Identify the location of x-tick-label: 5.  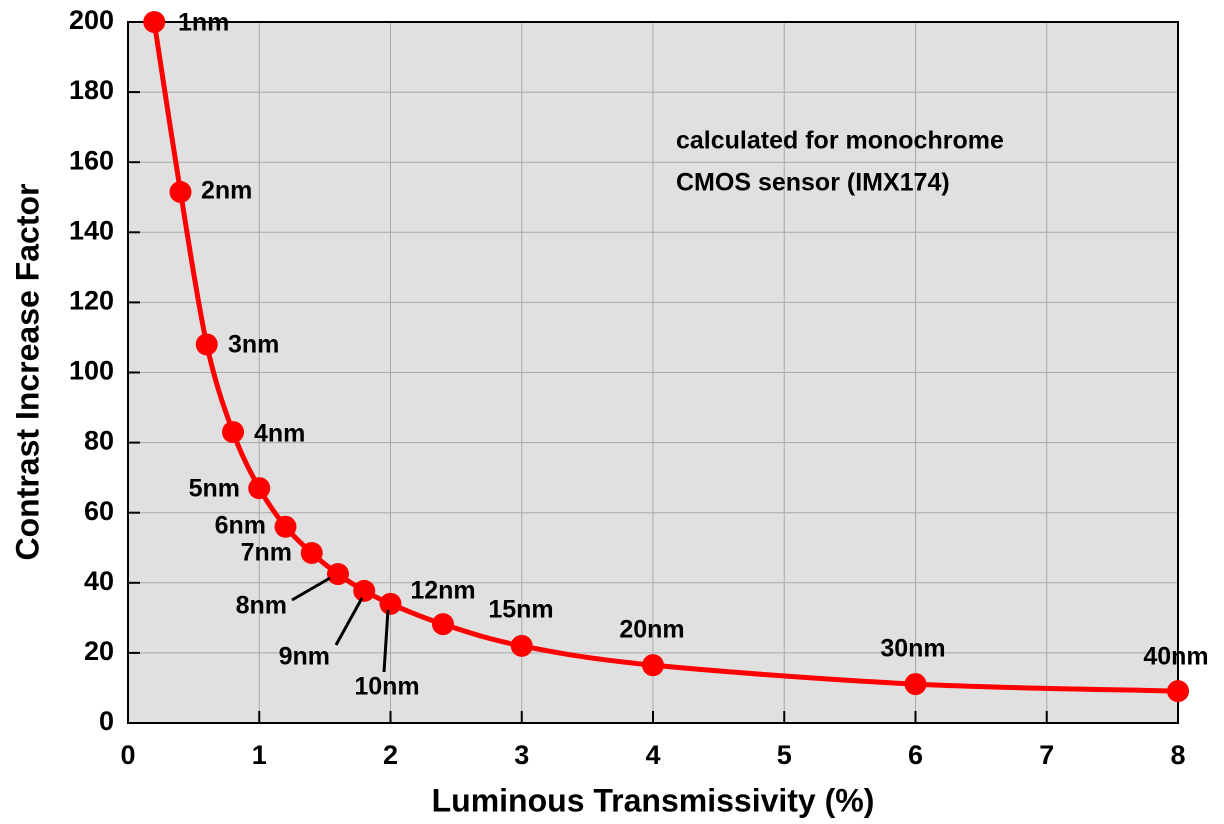
(784, 755).